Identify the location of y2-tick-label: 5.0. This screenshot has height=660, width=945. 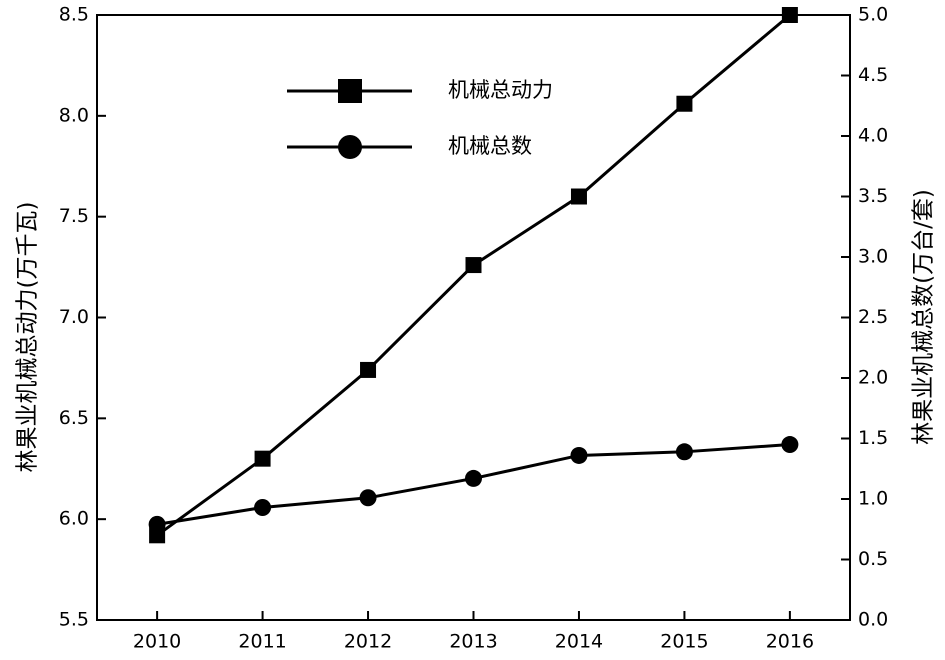
(873, 15).